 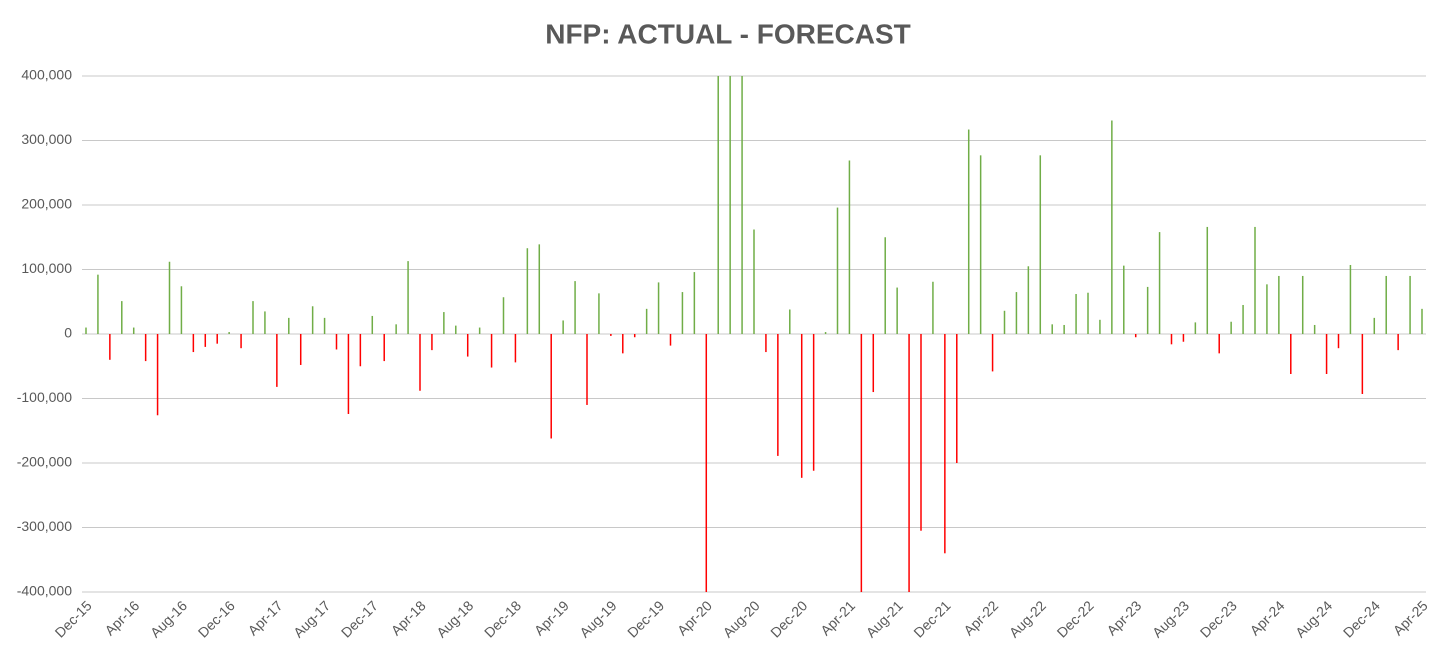 I want to click on y-tick-label: -100,000, so click(x=44, y=397).